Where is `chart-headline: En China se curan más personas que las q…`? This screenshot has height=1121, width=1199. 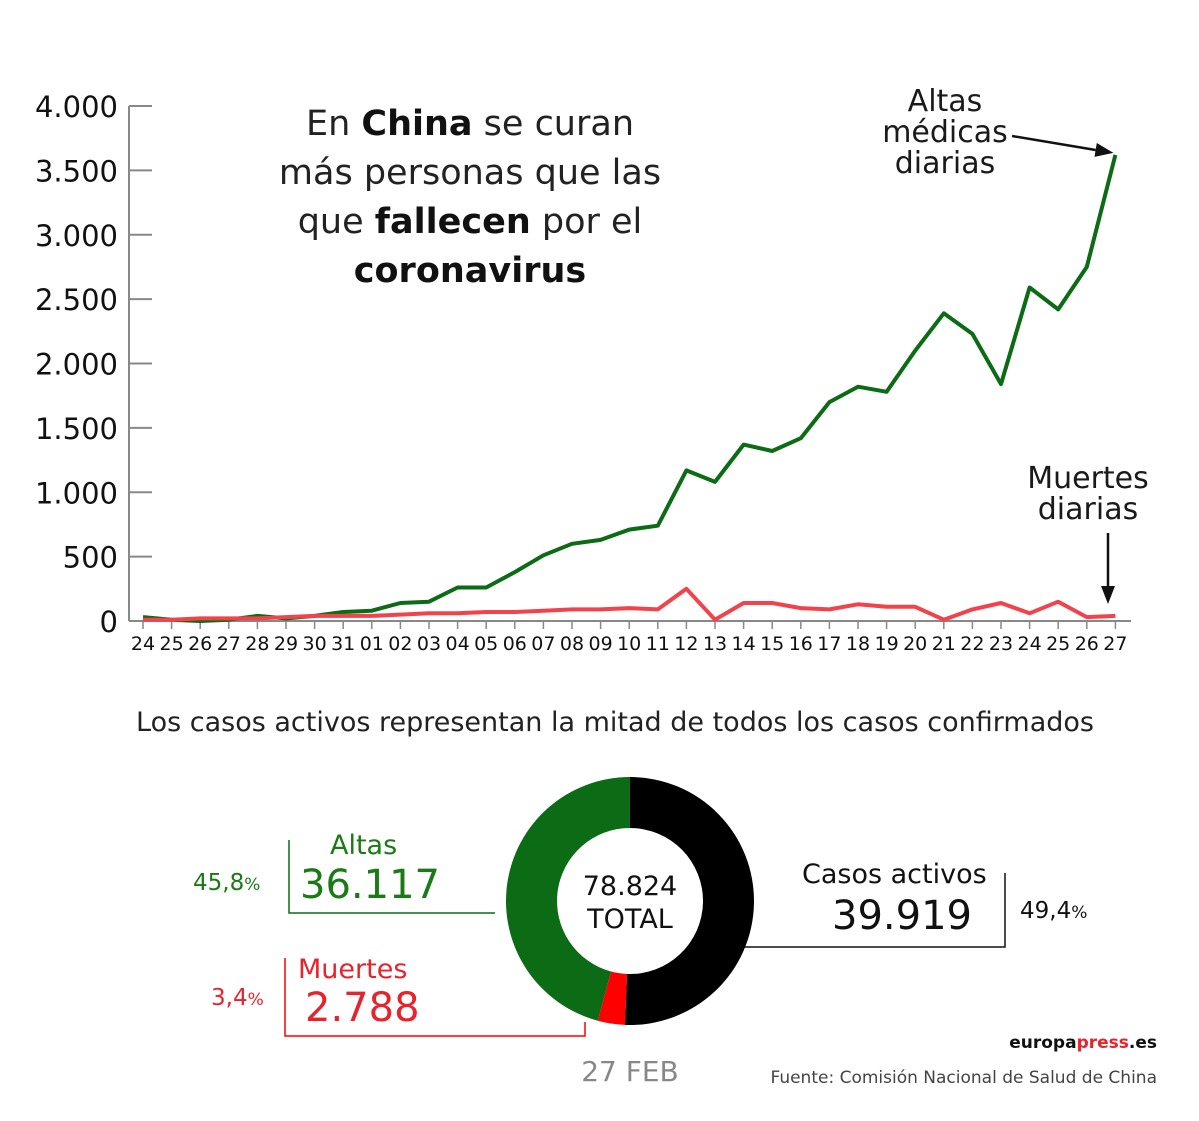
chart-headline: En China se curan más personas que las q… is located at coordinates (470, 197).